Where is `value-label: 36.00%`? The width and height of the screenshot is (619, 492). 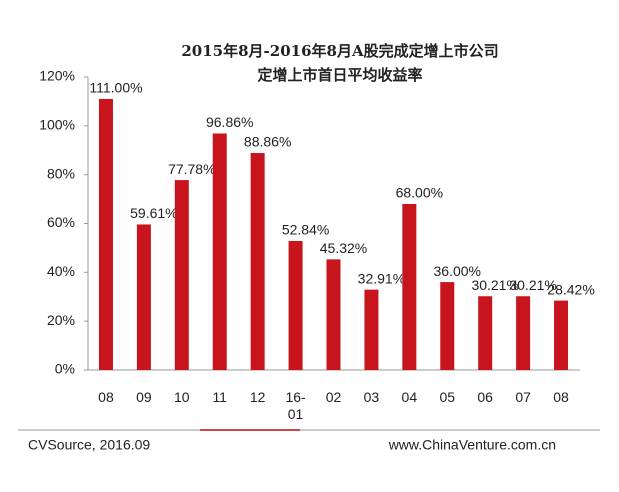 value-label: 36.00% is located at coordinates (457, 271).